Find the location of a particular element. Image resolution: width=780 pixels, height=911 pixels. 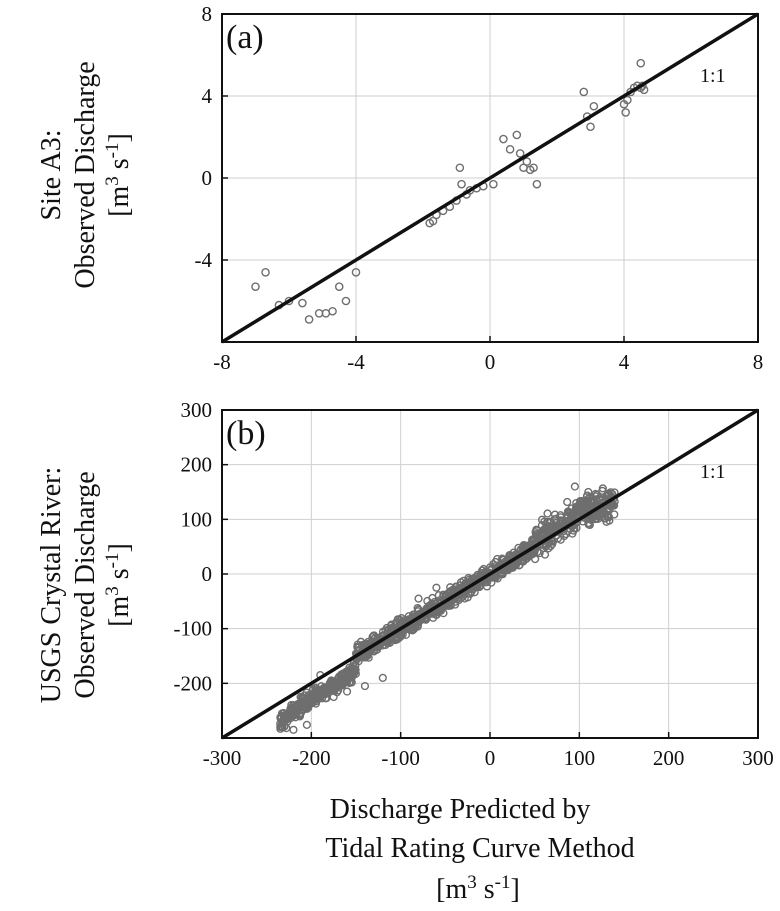

panel-a-xtick-label-3: 4 is located at coordinates (624, 362).